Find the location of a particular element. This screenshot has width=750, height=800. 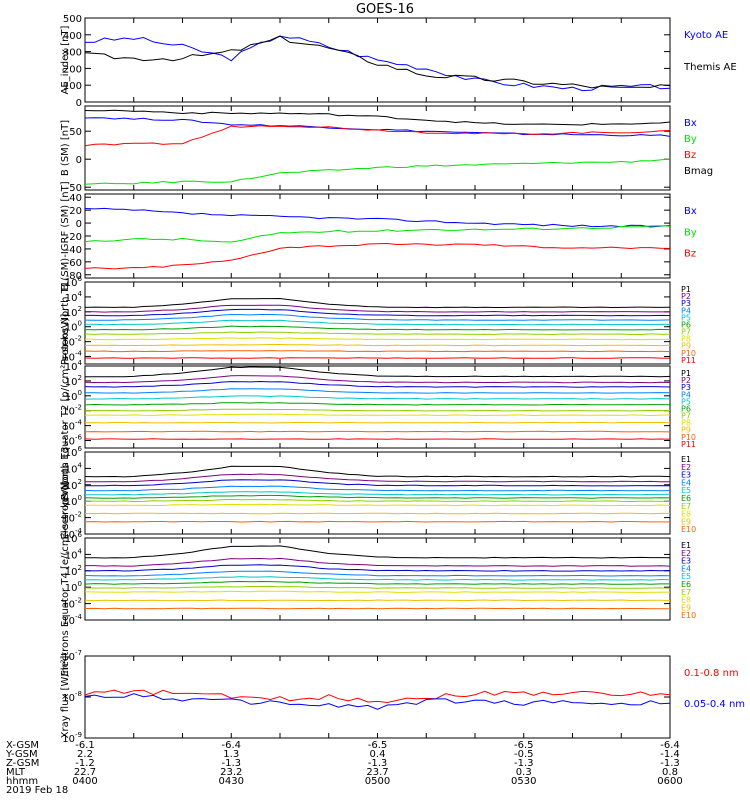

channel-line-p10 is located at coordinates (377, 351).